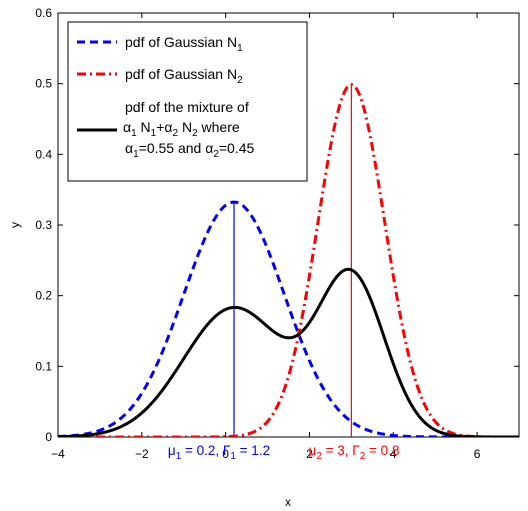 The width and height of the screenshot is (528, 511). Describe the element at coordinates (393, 454) in the screenshot. I see `x-tick-label: 4` at that location.